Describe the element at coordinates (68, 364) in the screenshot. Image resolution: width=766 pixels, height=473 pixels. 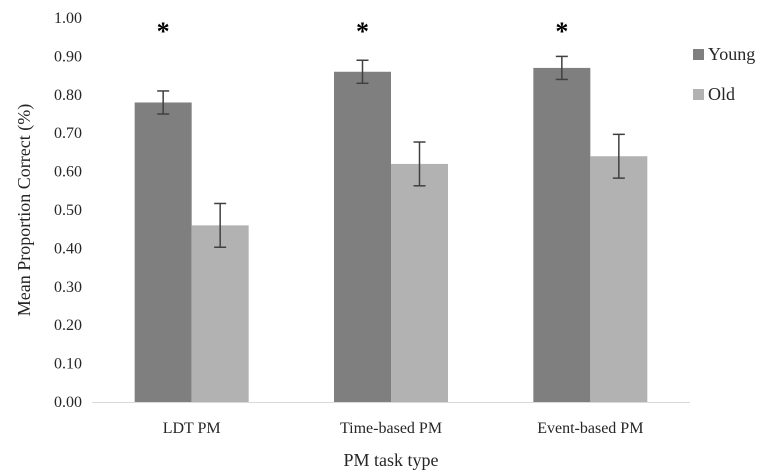
I see `y-tick-label: 0.10` at that location.